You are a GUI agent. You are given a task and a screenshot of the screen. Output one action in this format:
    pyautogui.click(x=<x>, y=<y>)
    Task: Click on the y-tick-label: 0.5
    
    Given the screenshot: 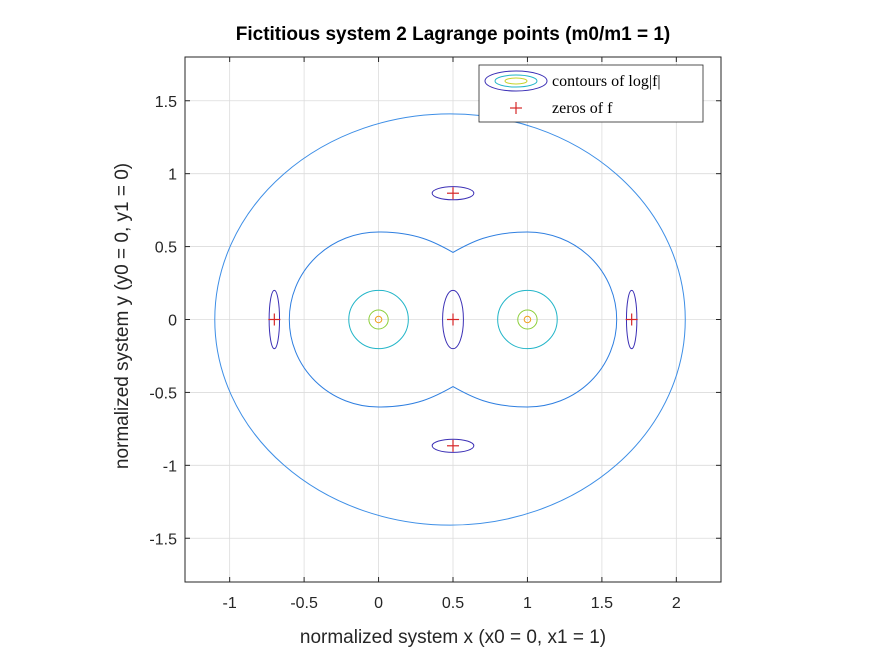 What is the action you would take?
    pyautogui.click(x=166, y=248)
    